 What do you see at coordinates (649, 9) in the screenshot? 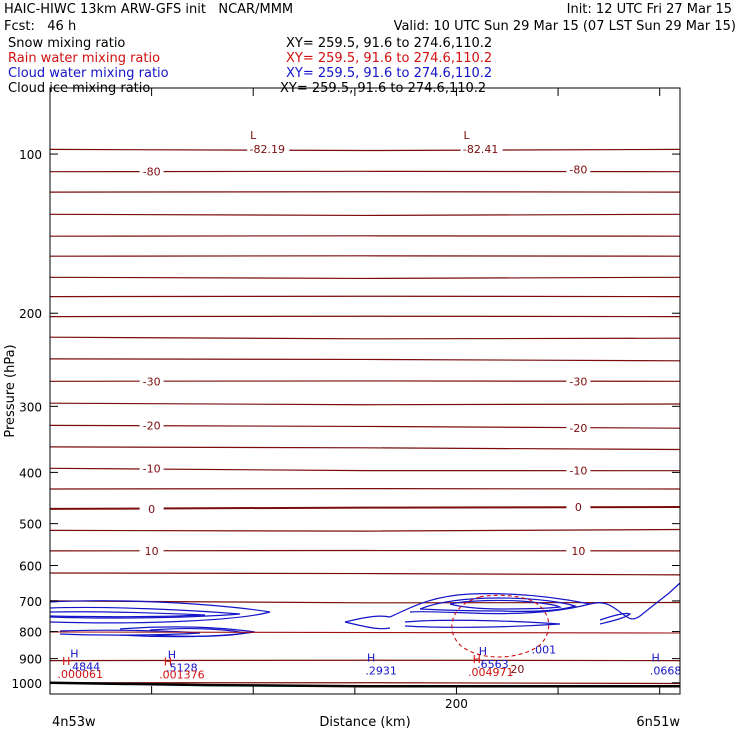
I see `init-time: Init: 12 UTC Fri 27 Mar 15` at bounding box center [649, 9].